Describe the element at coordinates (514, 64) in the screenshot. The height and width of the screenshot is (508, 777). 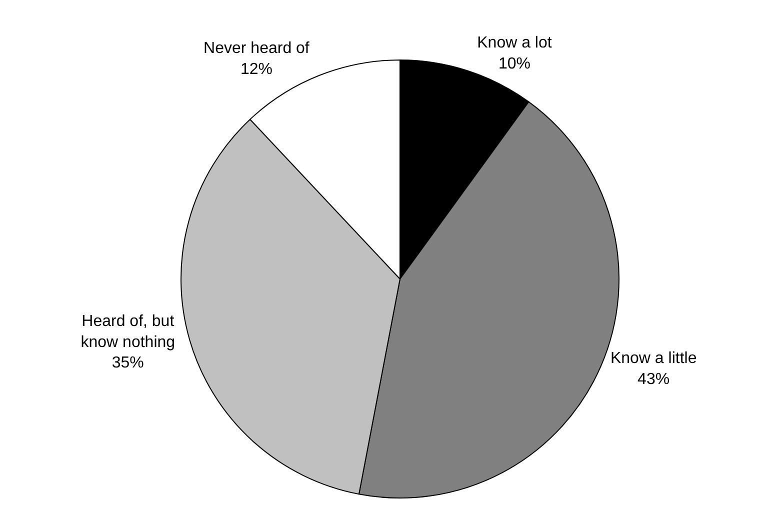
I see `data-label: 10%` at that location.